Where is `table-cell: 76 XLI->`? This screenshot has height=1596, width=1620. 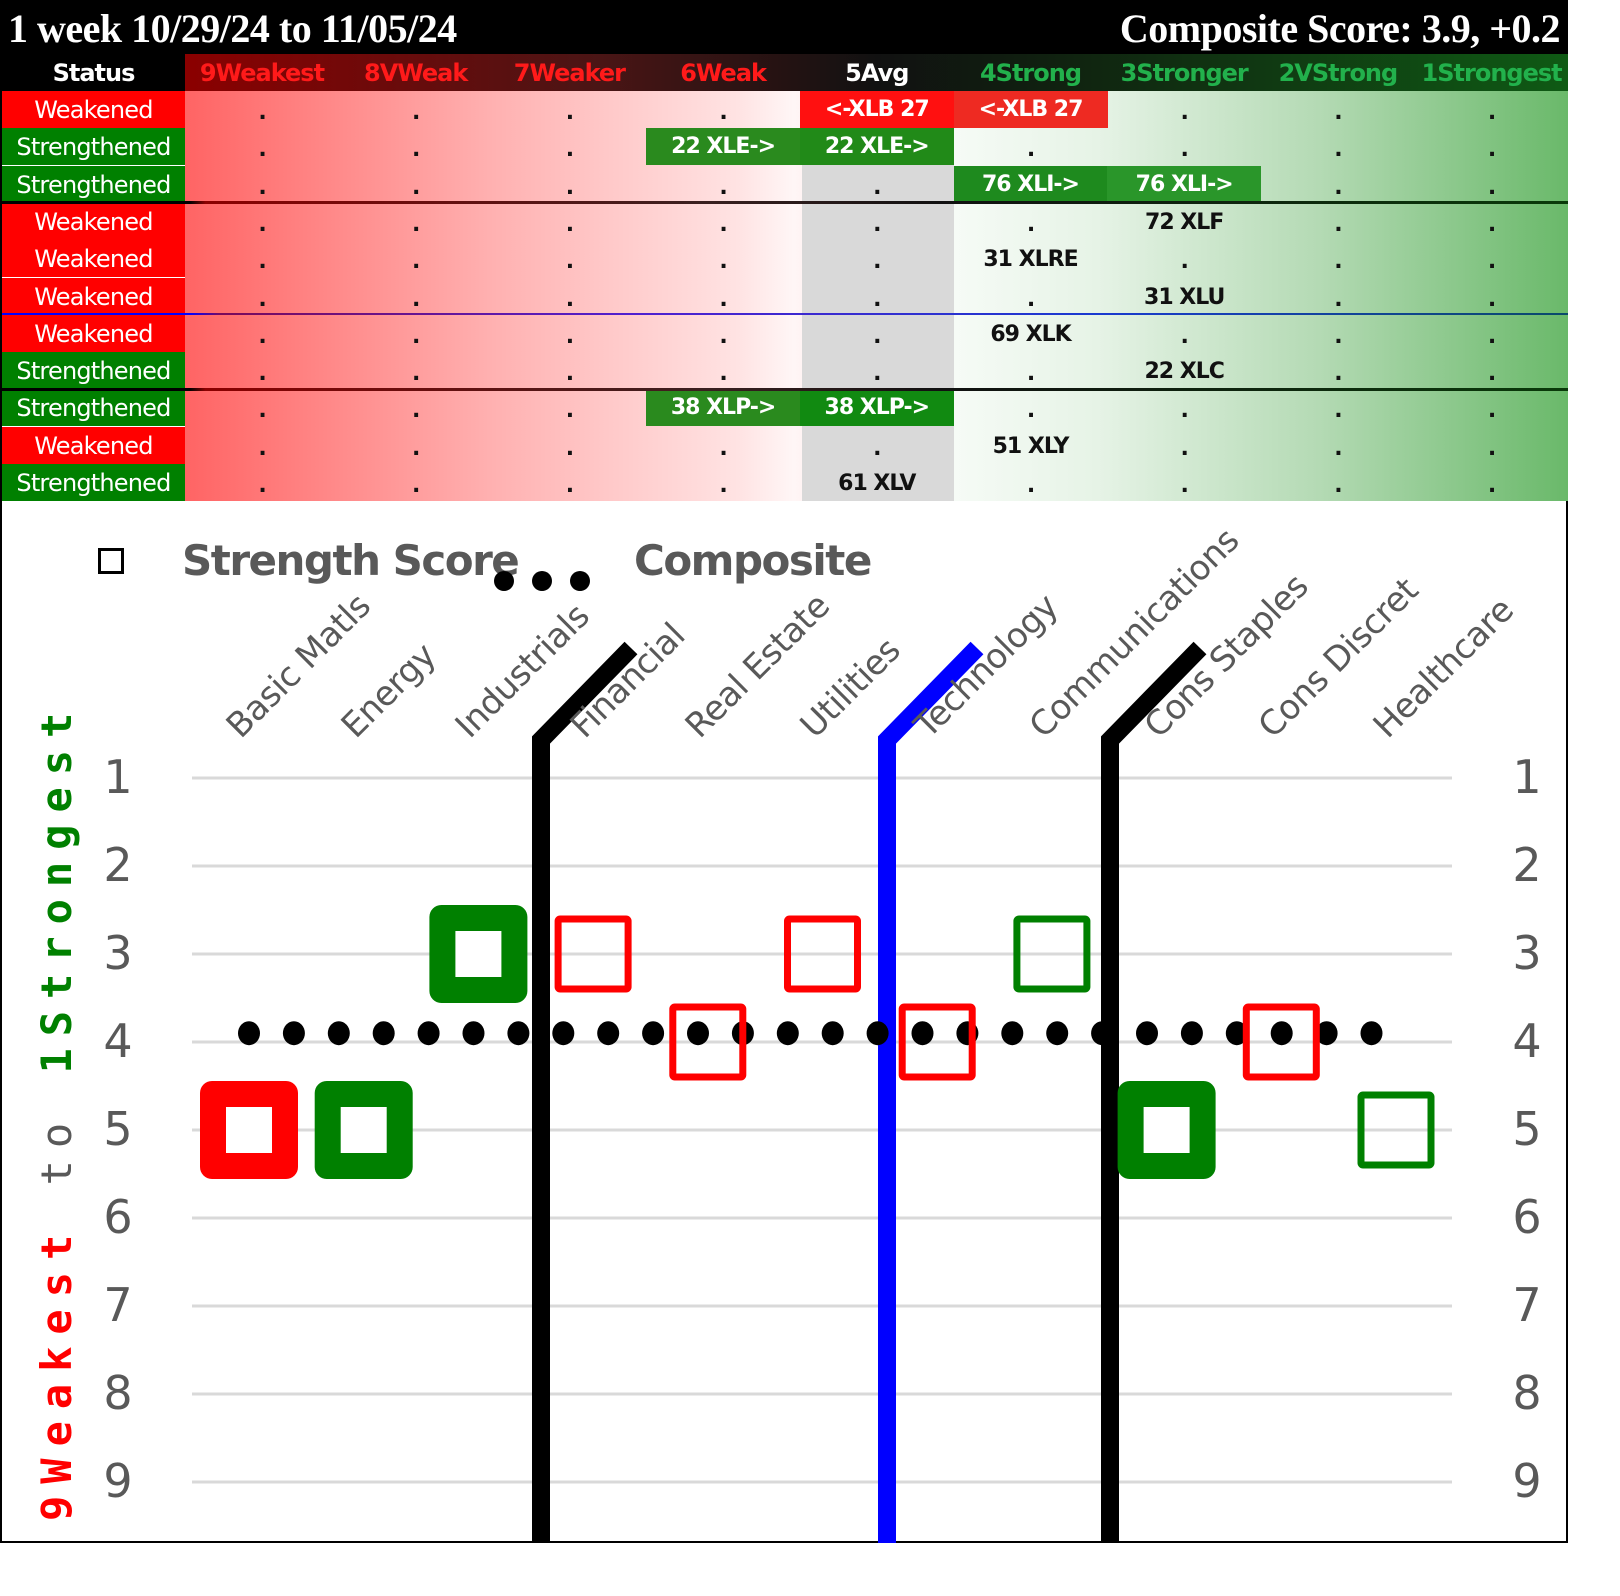 table-cell: 76 XLI-> is located at coordinates (1030, 184).